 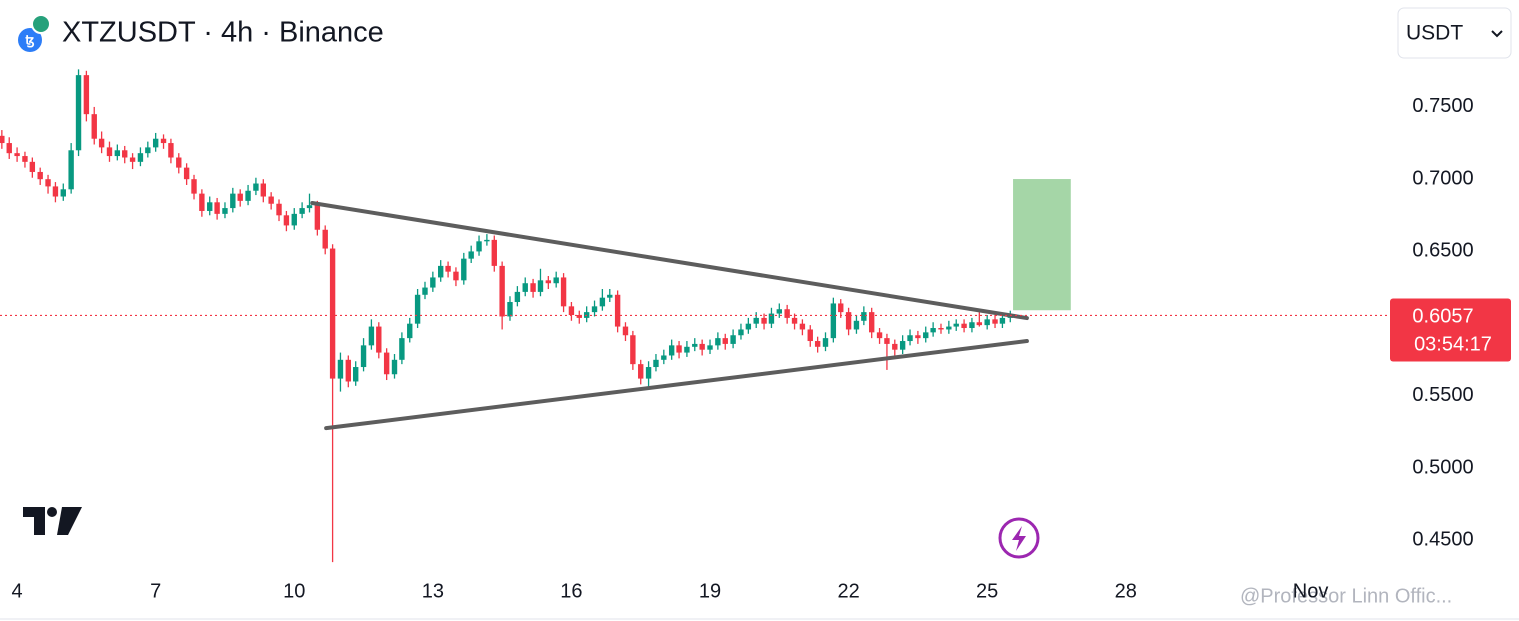 I want to click on target-box, so click(x=1042, y=245).